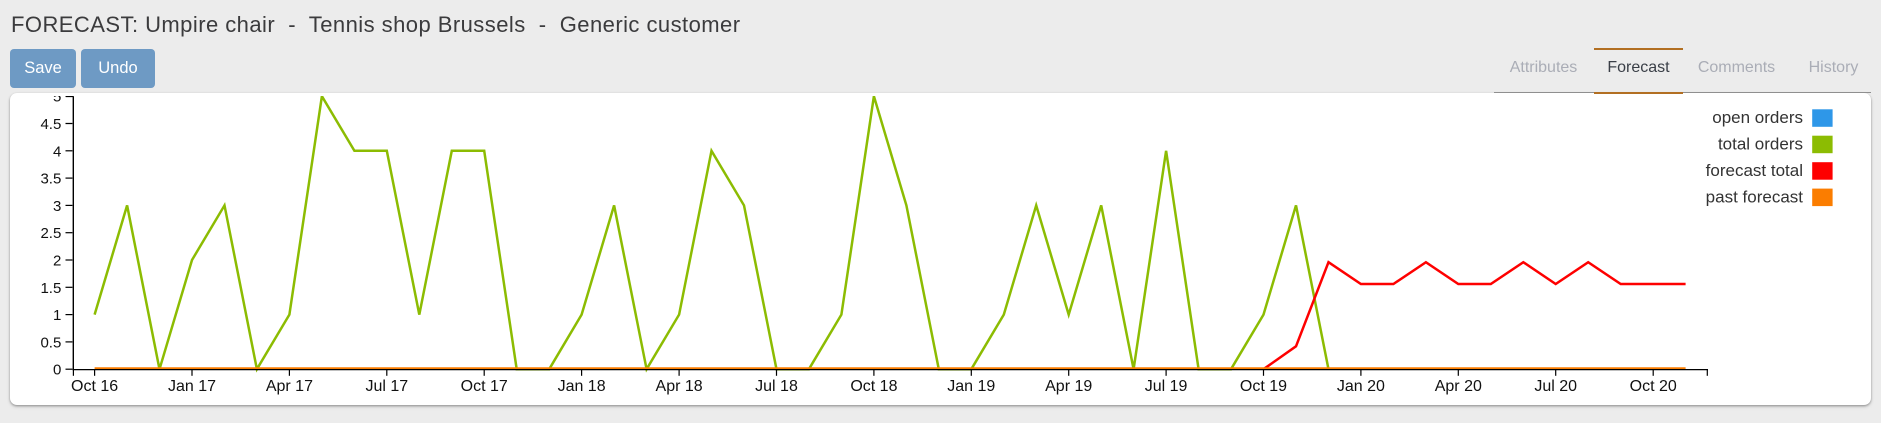  I want to click on svg-text: Jul 20, so click(1555, 386).